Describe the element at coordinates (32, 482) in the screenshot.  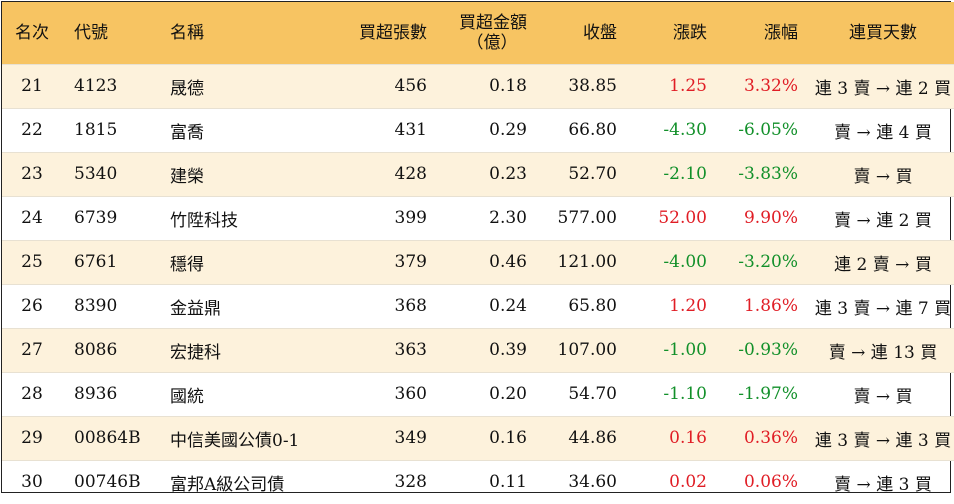
I see `cell-rank: 30` at that location.